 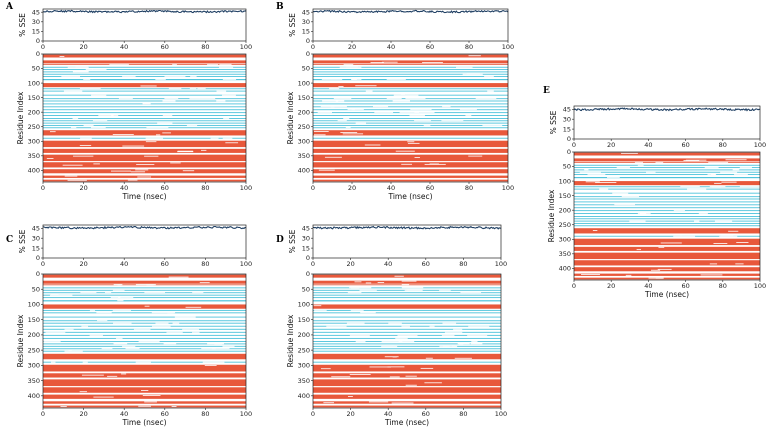 What do you see at coordinates (410, 25) in the screenshot?
I see `sse-axes-b` at bounding box center [410, 25].